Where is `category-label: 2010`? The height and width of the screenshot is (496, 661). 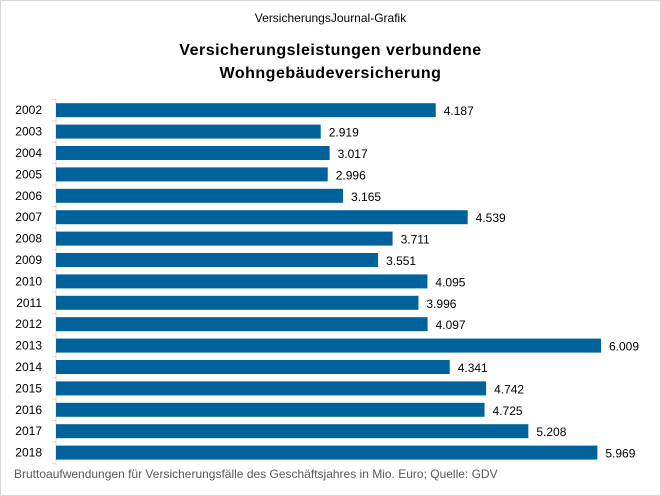
category-label: 2010 is located at coordinates (28, 281).